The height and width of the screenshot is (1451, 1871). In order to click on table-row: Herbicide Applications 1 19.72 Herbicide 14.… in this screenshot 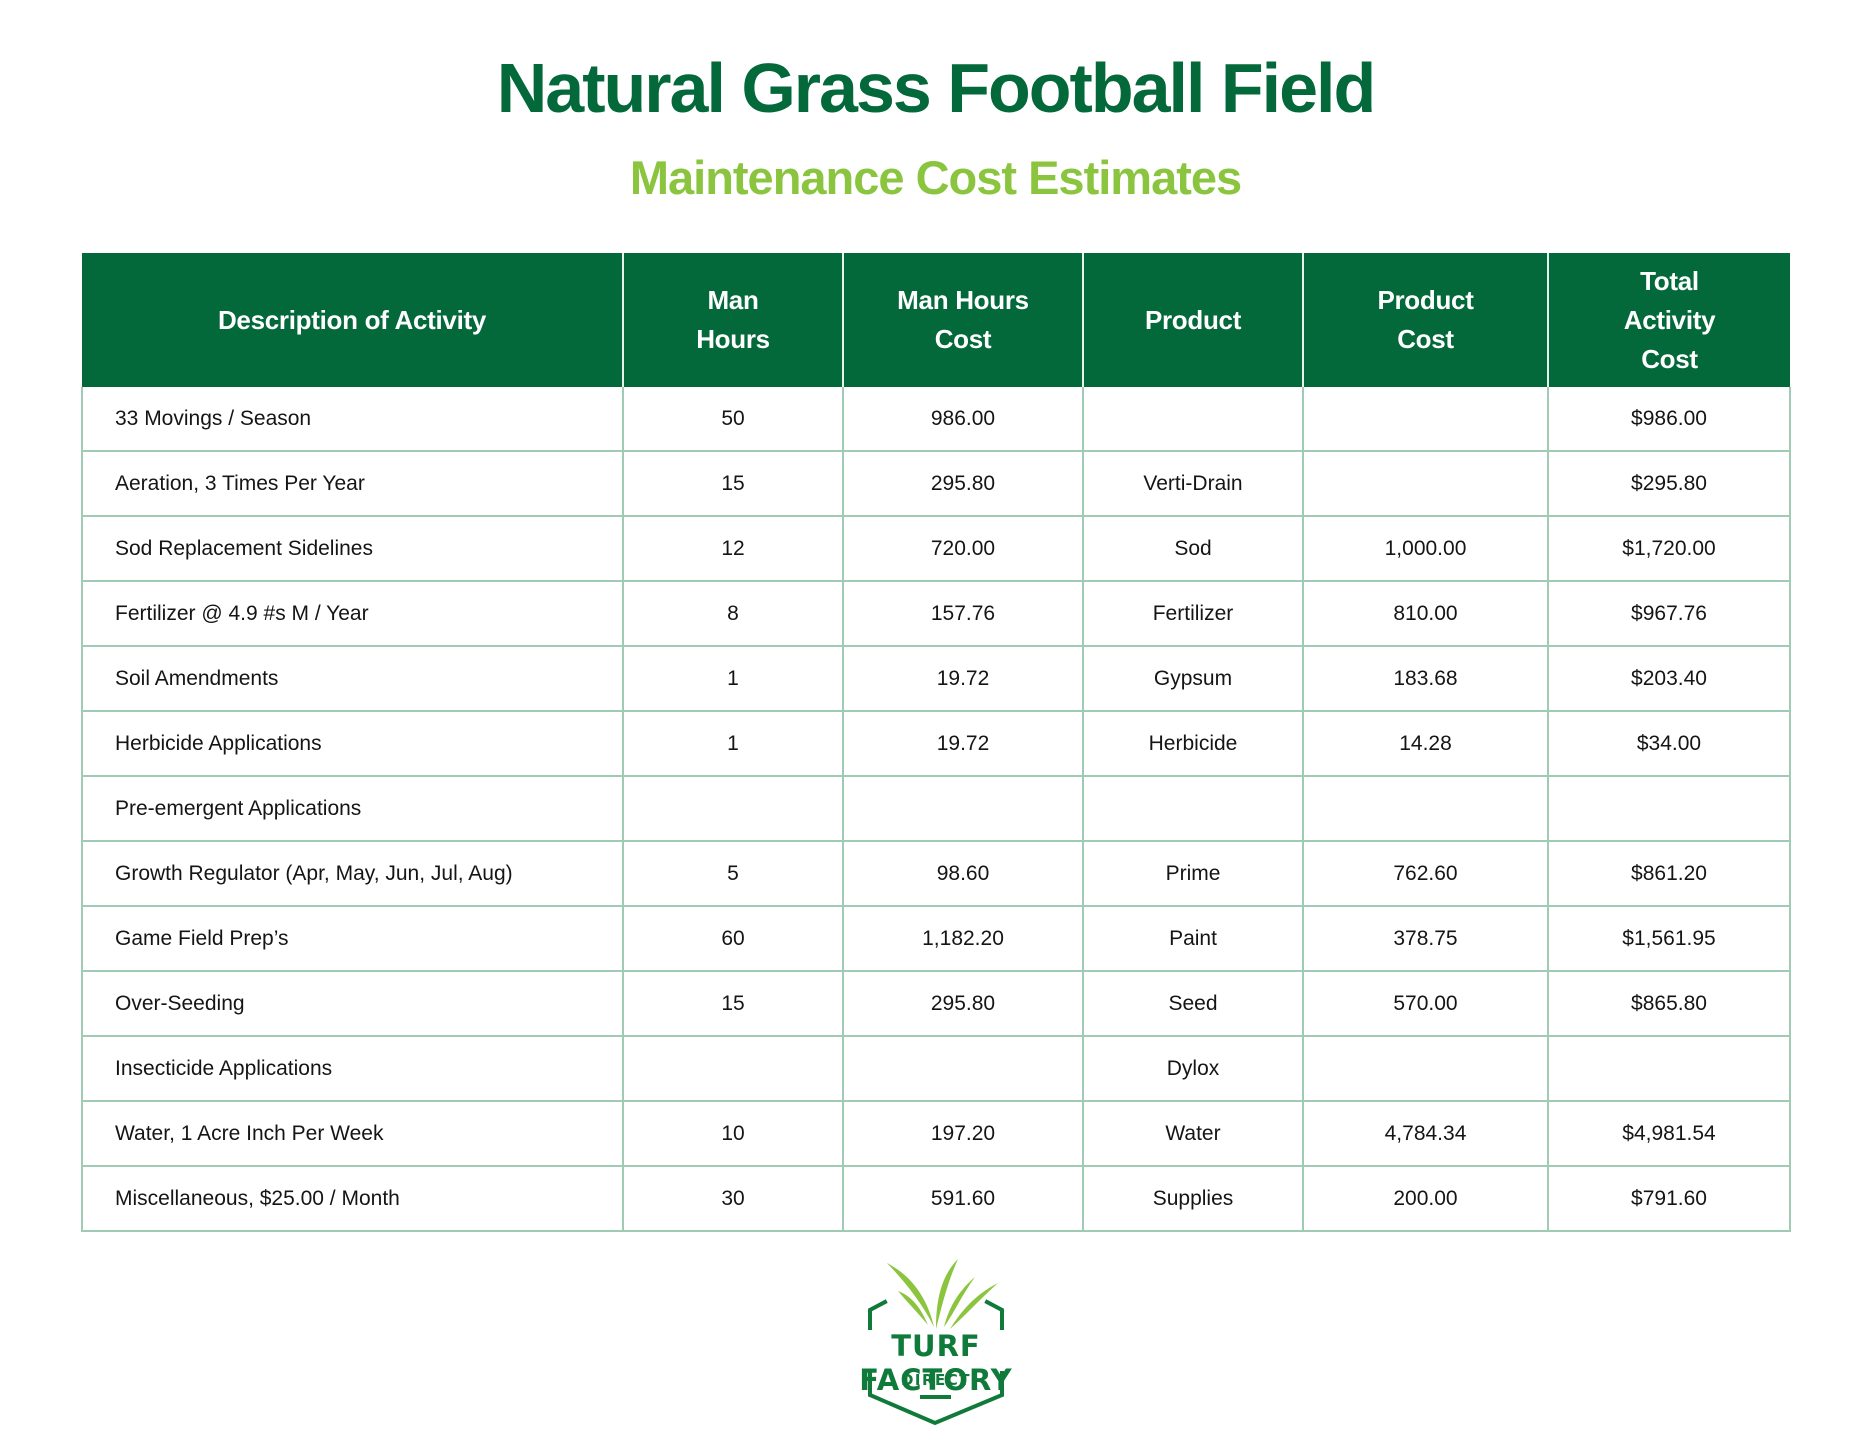, I will do `click(936, 744)`.